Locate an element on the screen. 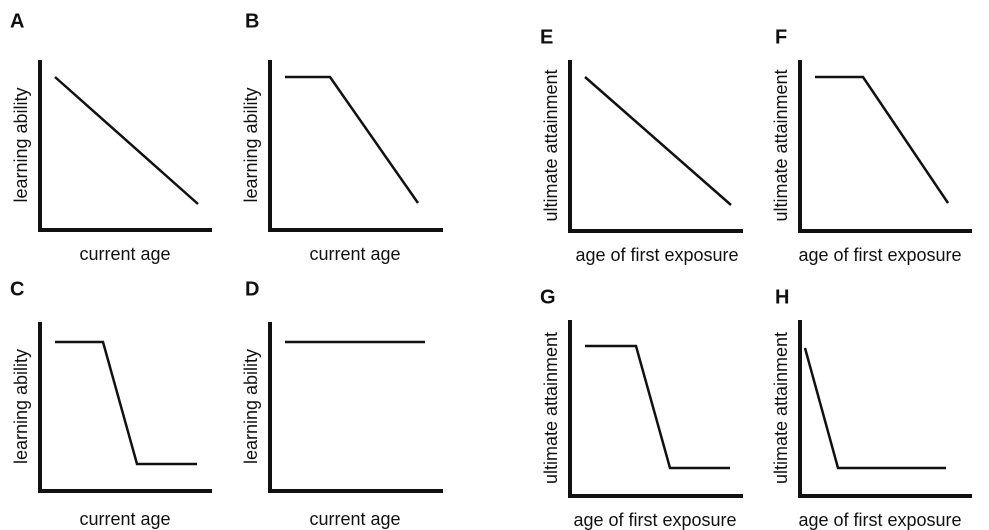  panel-letter: H is located at coordinates (782, 297).